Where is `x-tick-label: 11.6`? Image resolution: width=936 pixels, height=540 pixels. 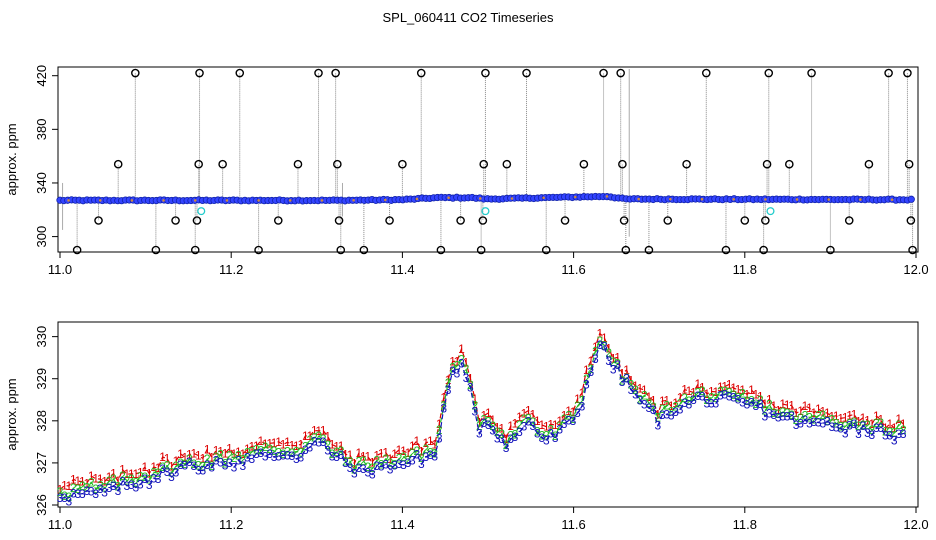 x-tick-label: 11.6 is located at coordinates (573, 524).